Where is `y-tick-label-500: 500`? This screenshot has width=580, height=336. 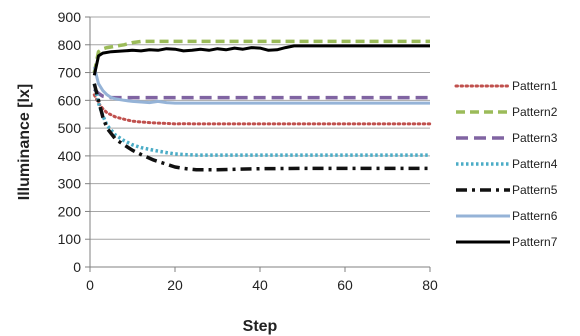 y-tick-label-500: 500 is located at coordinates (70, 128).